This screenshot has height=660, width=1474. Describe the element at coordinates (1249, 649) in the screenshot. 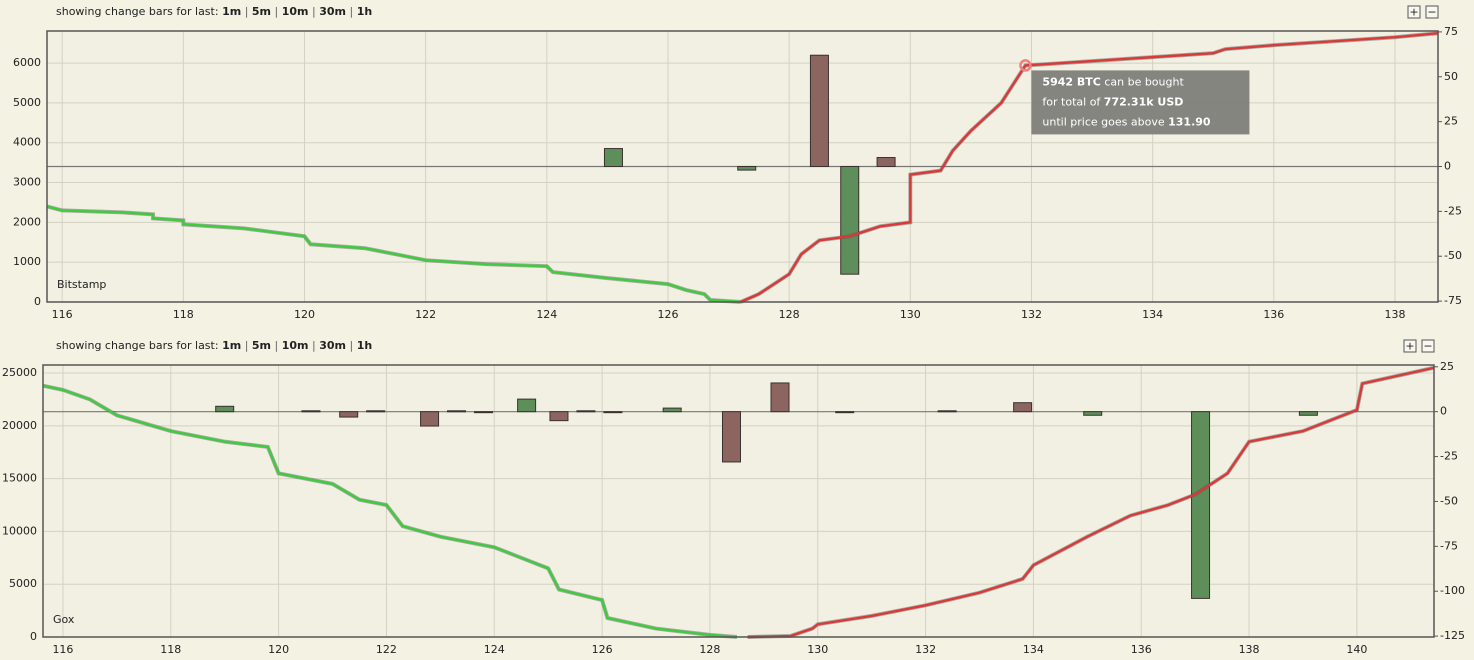

I see `x-tick-label: 138` at that location.